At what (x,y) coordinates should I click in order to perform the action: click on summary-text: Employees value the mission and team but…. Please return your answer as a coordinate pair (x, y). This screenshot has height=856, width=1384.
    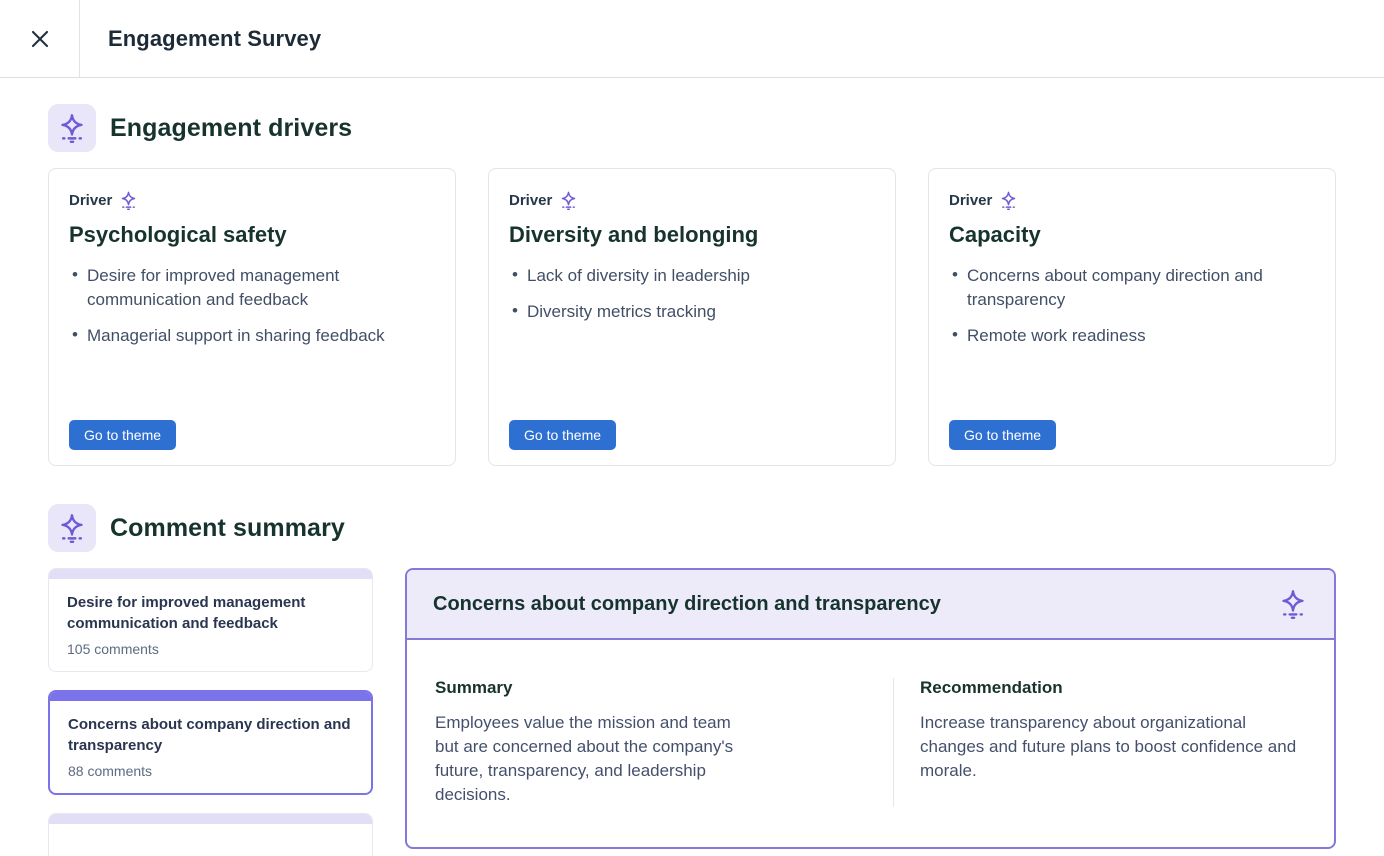
    Looking at the image, I should click on (584, 758).